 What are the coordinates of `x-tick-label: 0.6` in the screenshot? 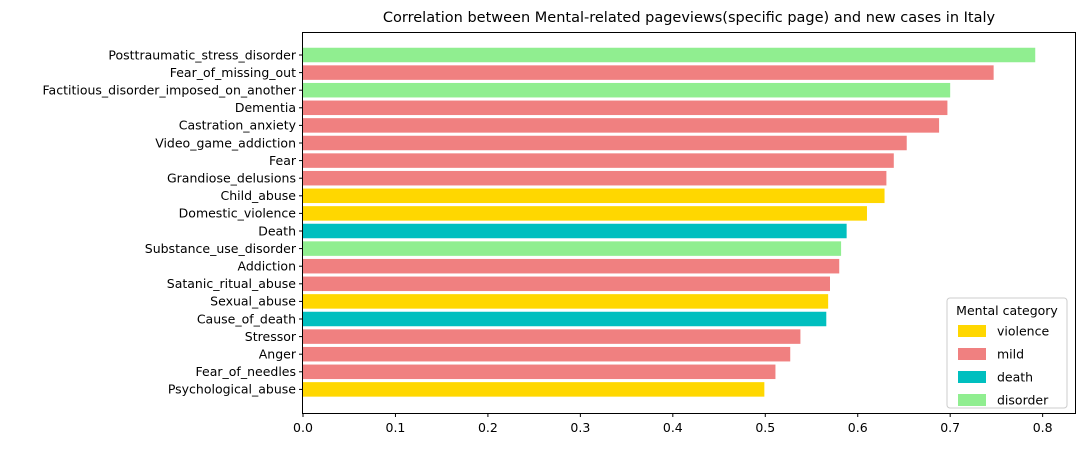 It's located at (858, 427).